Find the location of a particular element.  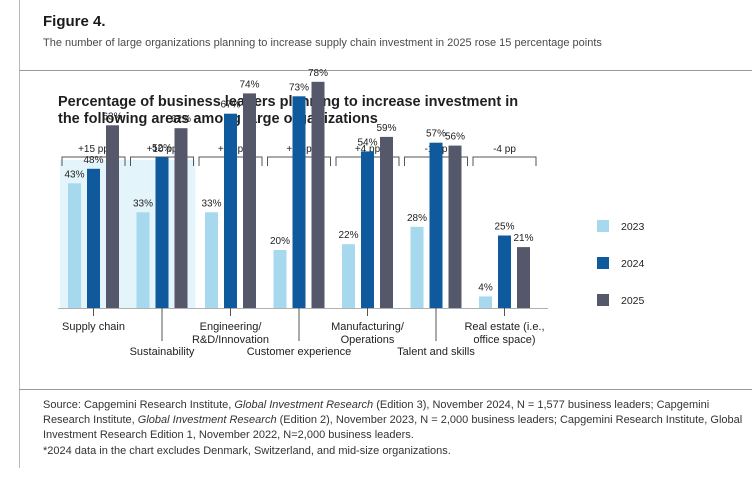

bar-value-label: 62% is located at coordinates (181, 119).